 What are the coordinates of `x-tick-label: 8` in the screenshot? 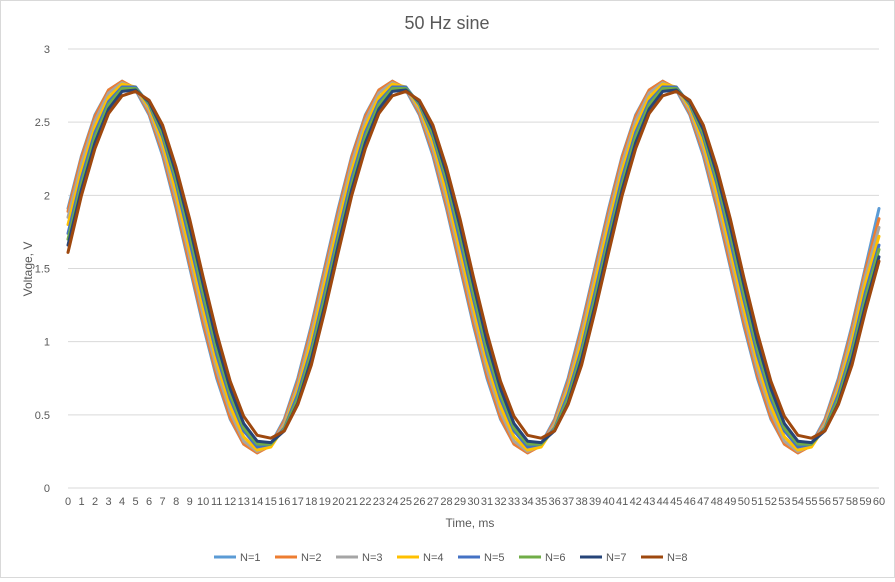 It's located at (176, 502).